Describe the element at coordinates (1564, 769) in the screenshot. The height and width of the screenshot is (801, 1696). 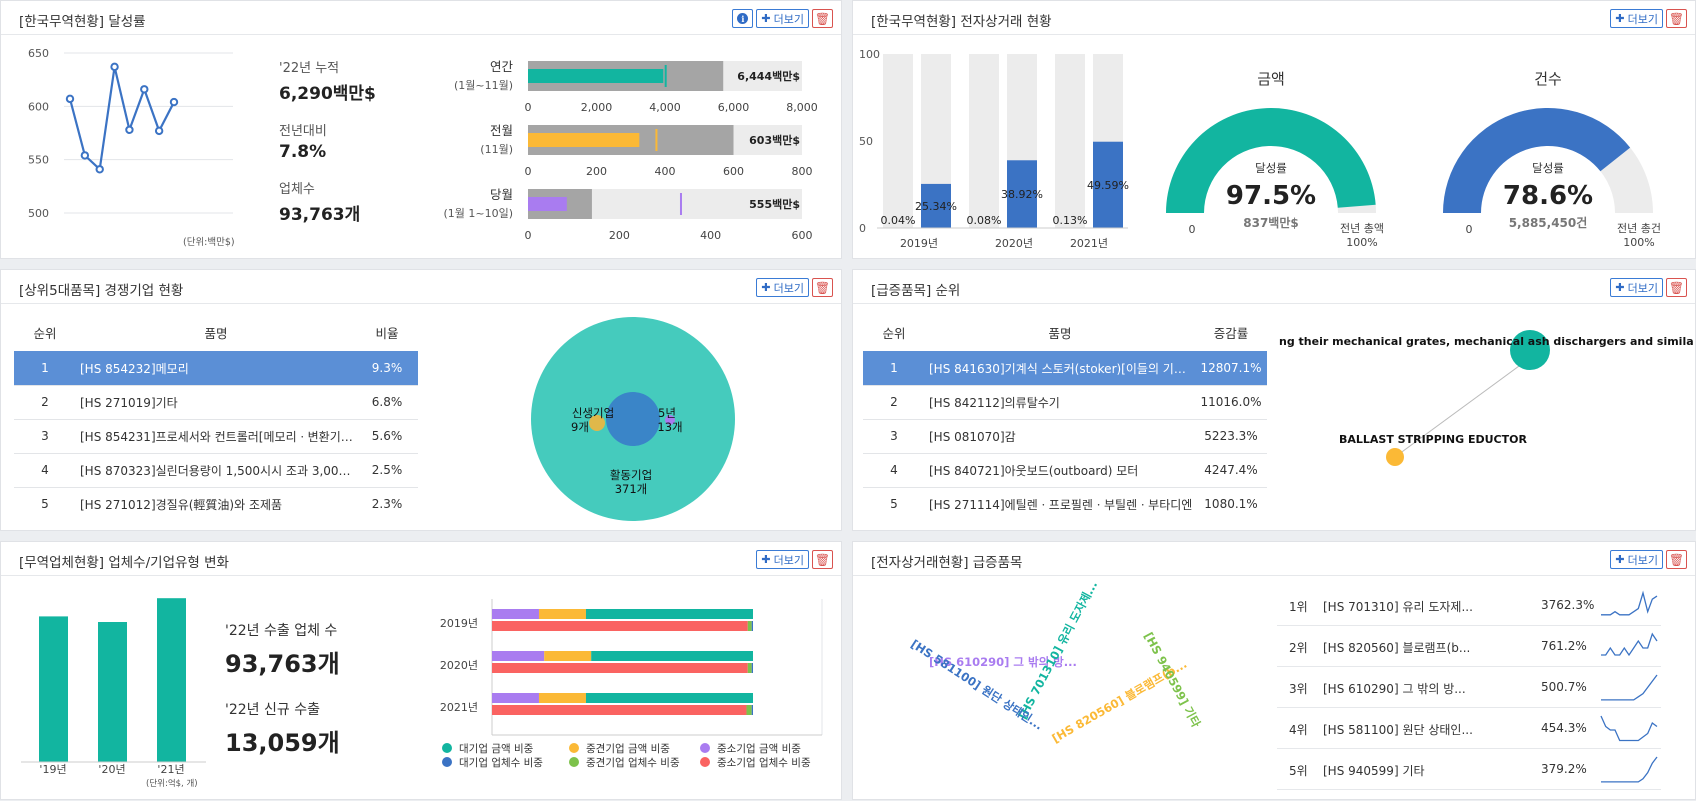
I see `ratio-value: 379.2%` at that location.